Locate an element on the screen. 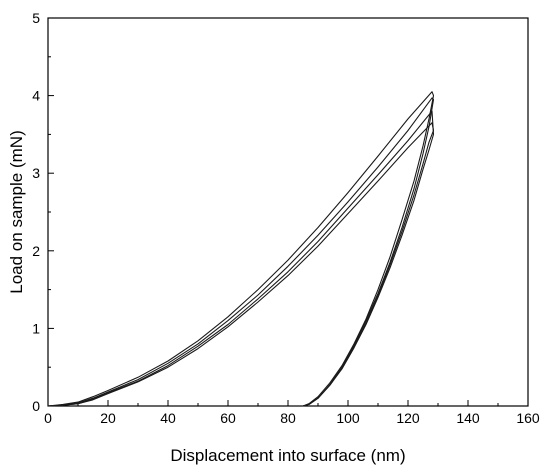  y-tick-label: 5 is located at coordinates (36, 18).